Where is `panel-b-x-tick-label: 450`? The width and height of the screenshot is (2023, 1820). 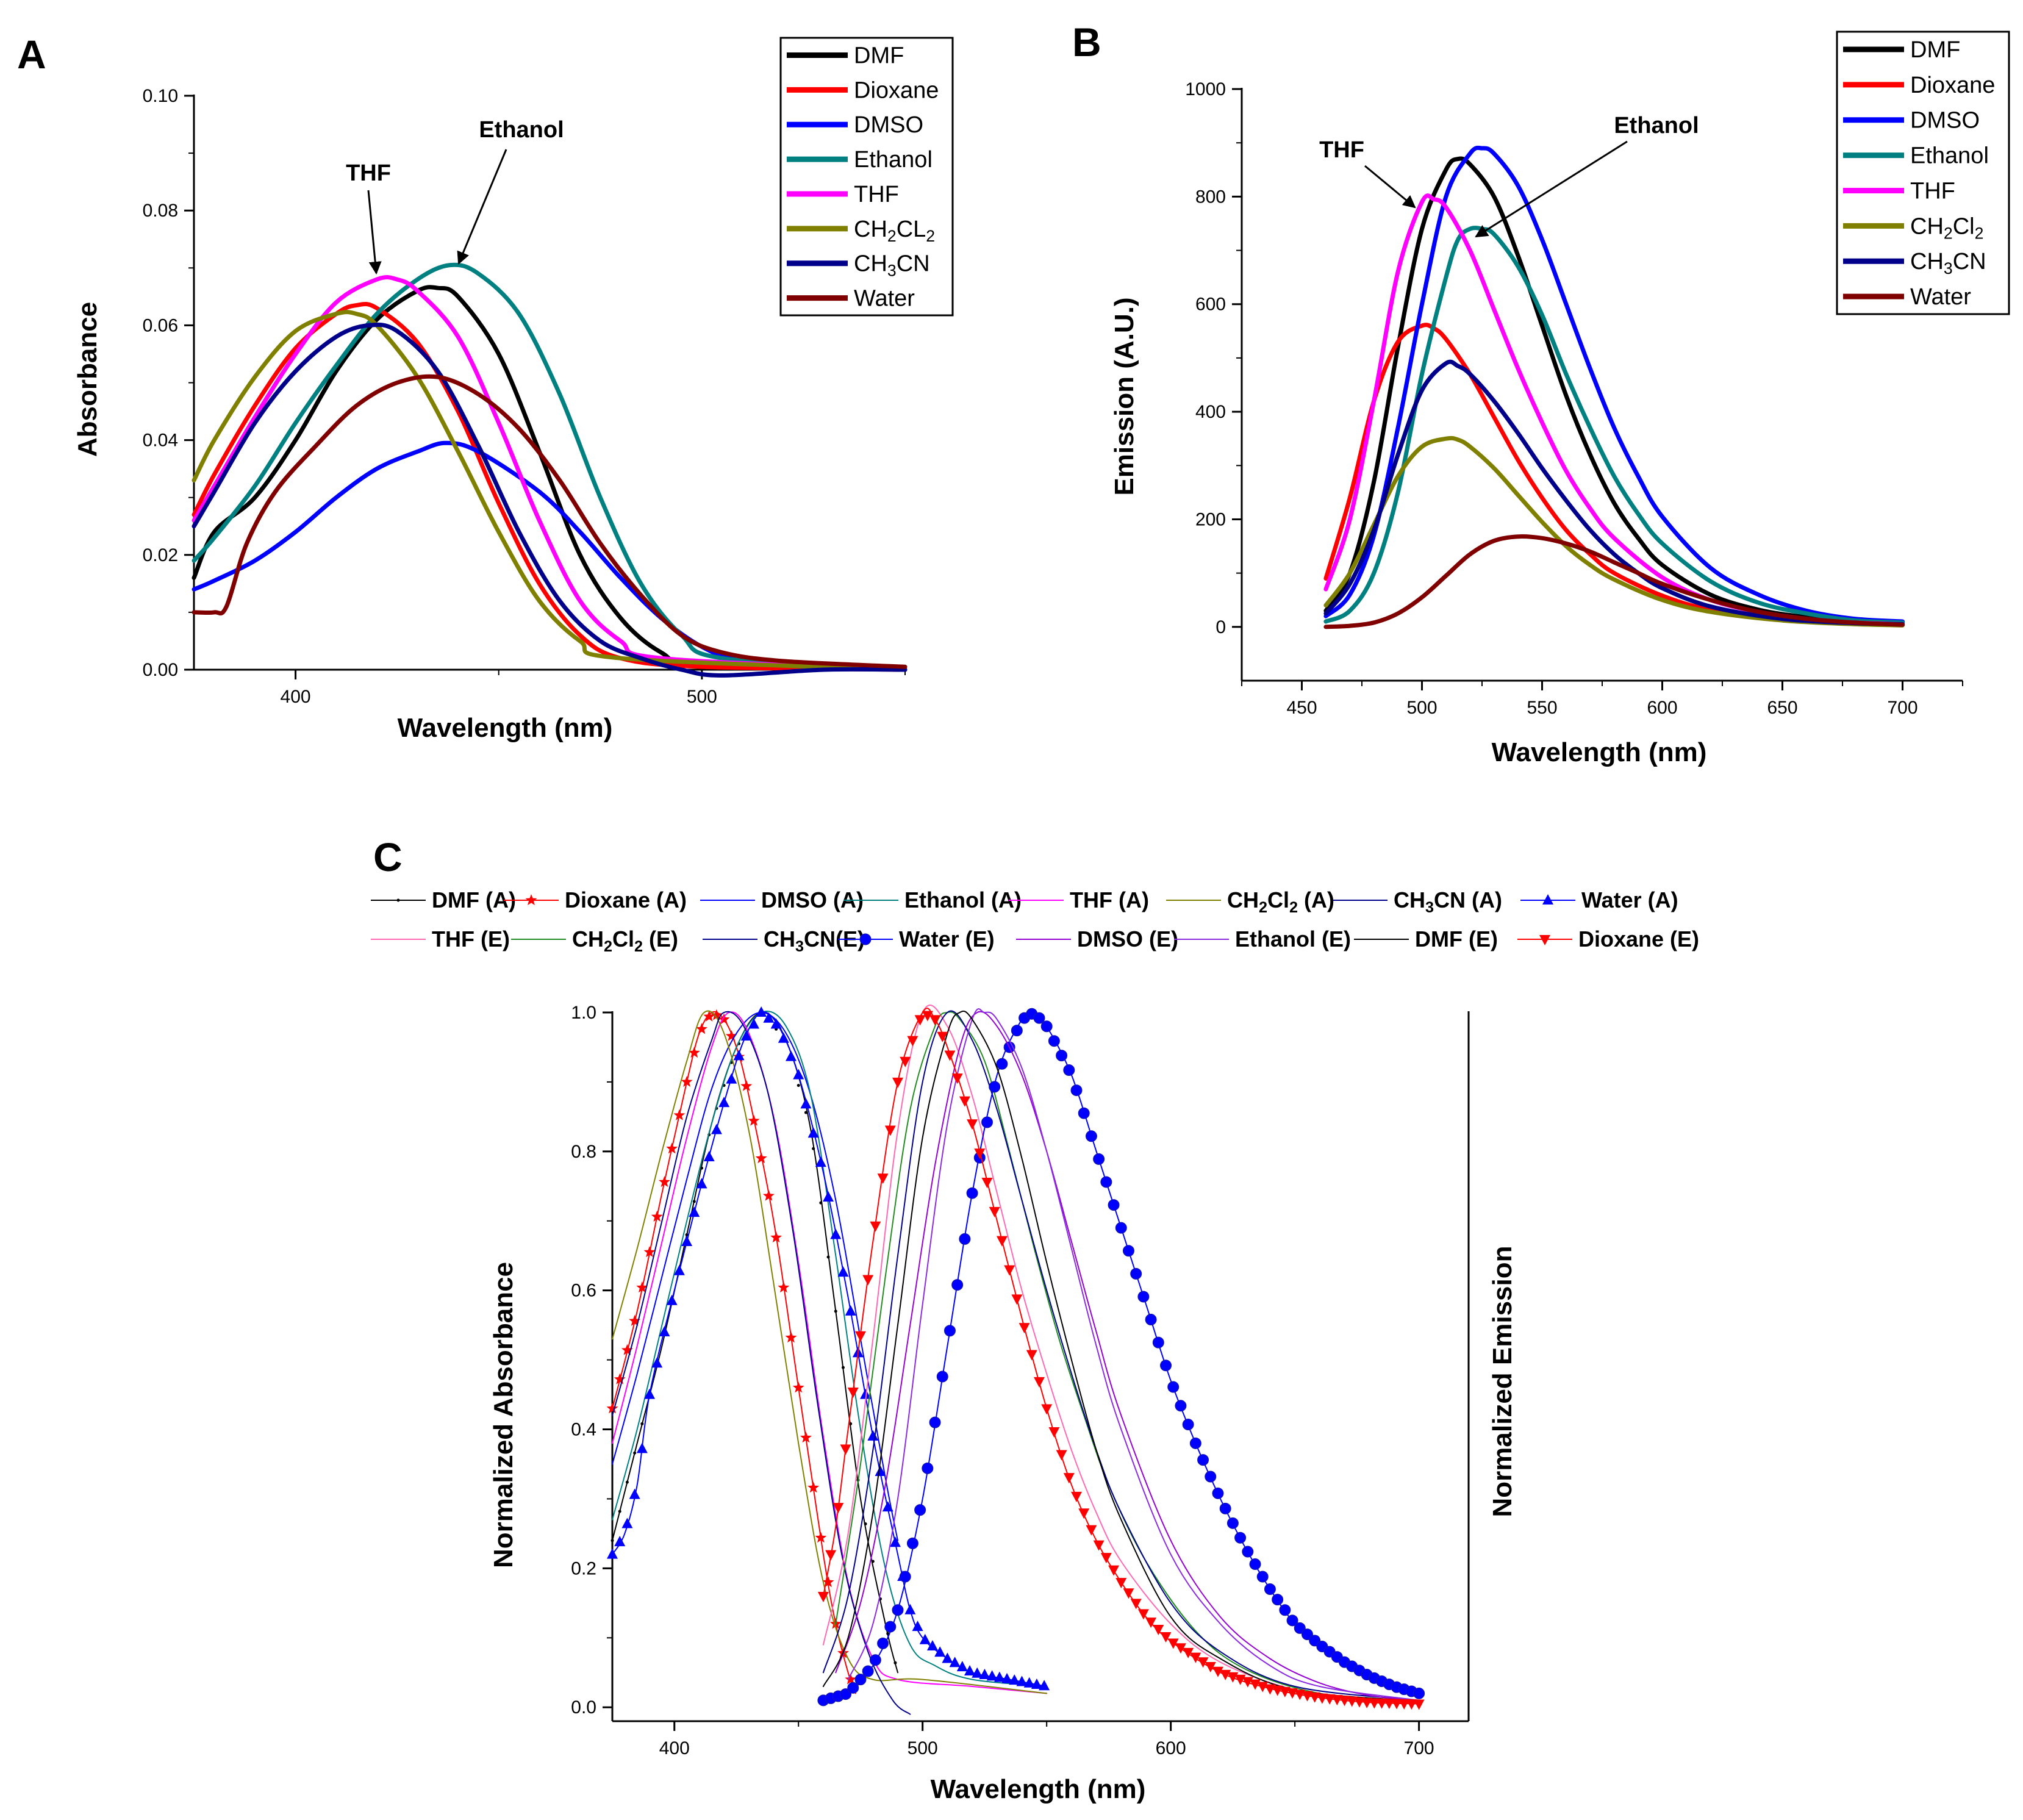 panel-b-x-tick-label: 450 is located at coordinates (1301, 708).